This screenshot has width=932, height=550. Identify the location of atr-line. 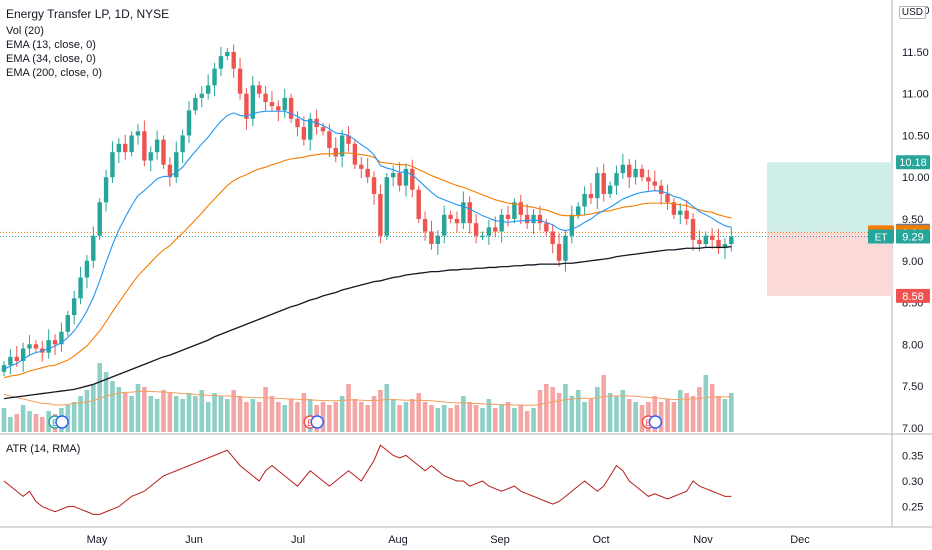
(367, 479).